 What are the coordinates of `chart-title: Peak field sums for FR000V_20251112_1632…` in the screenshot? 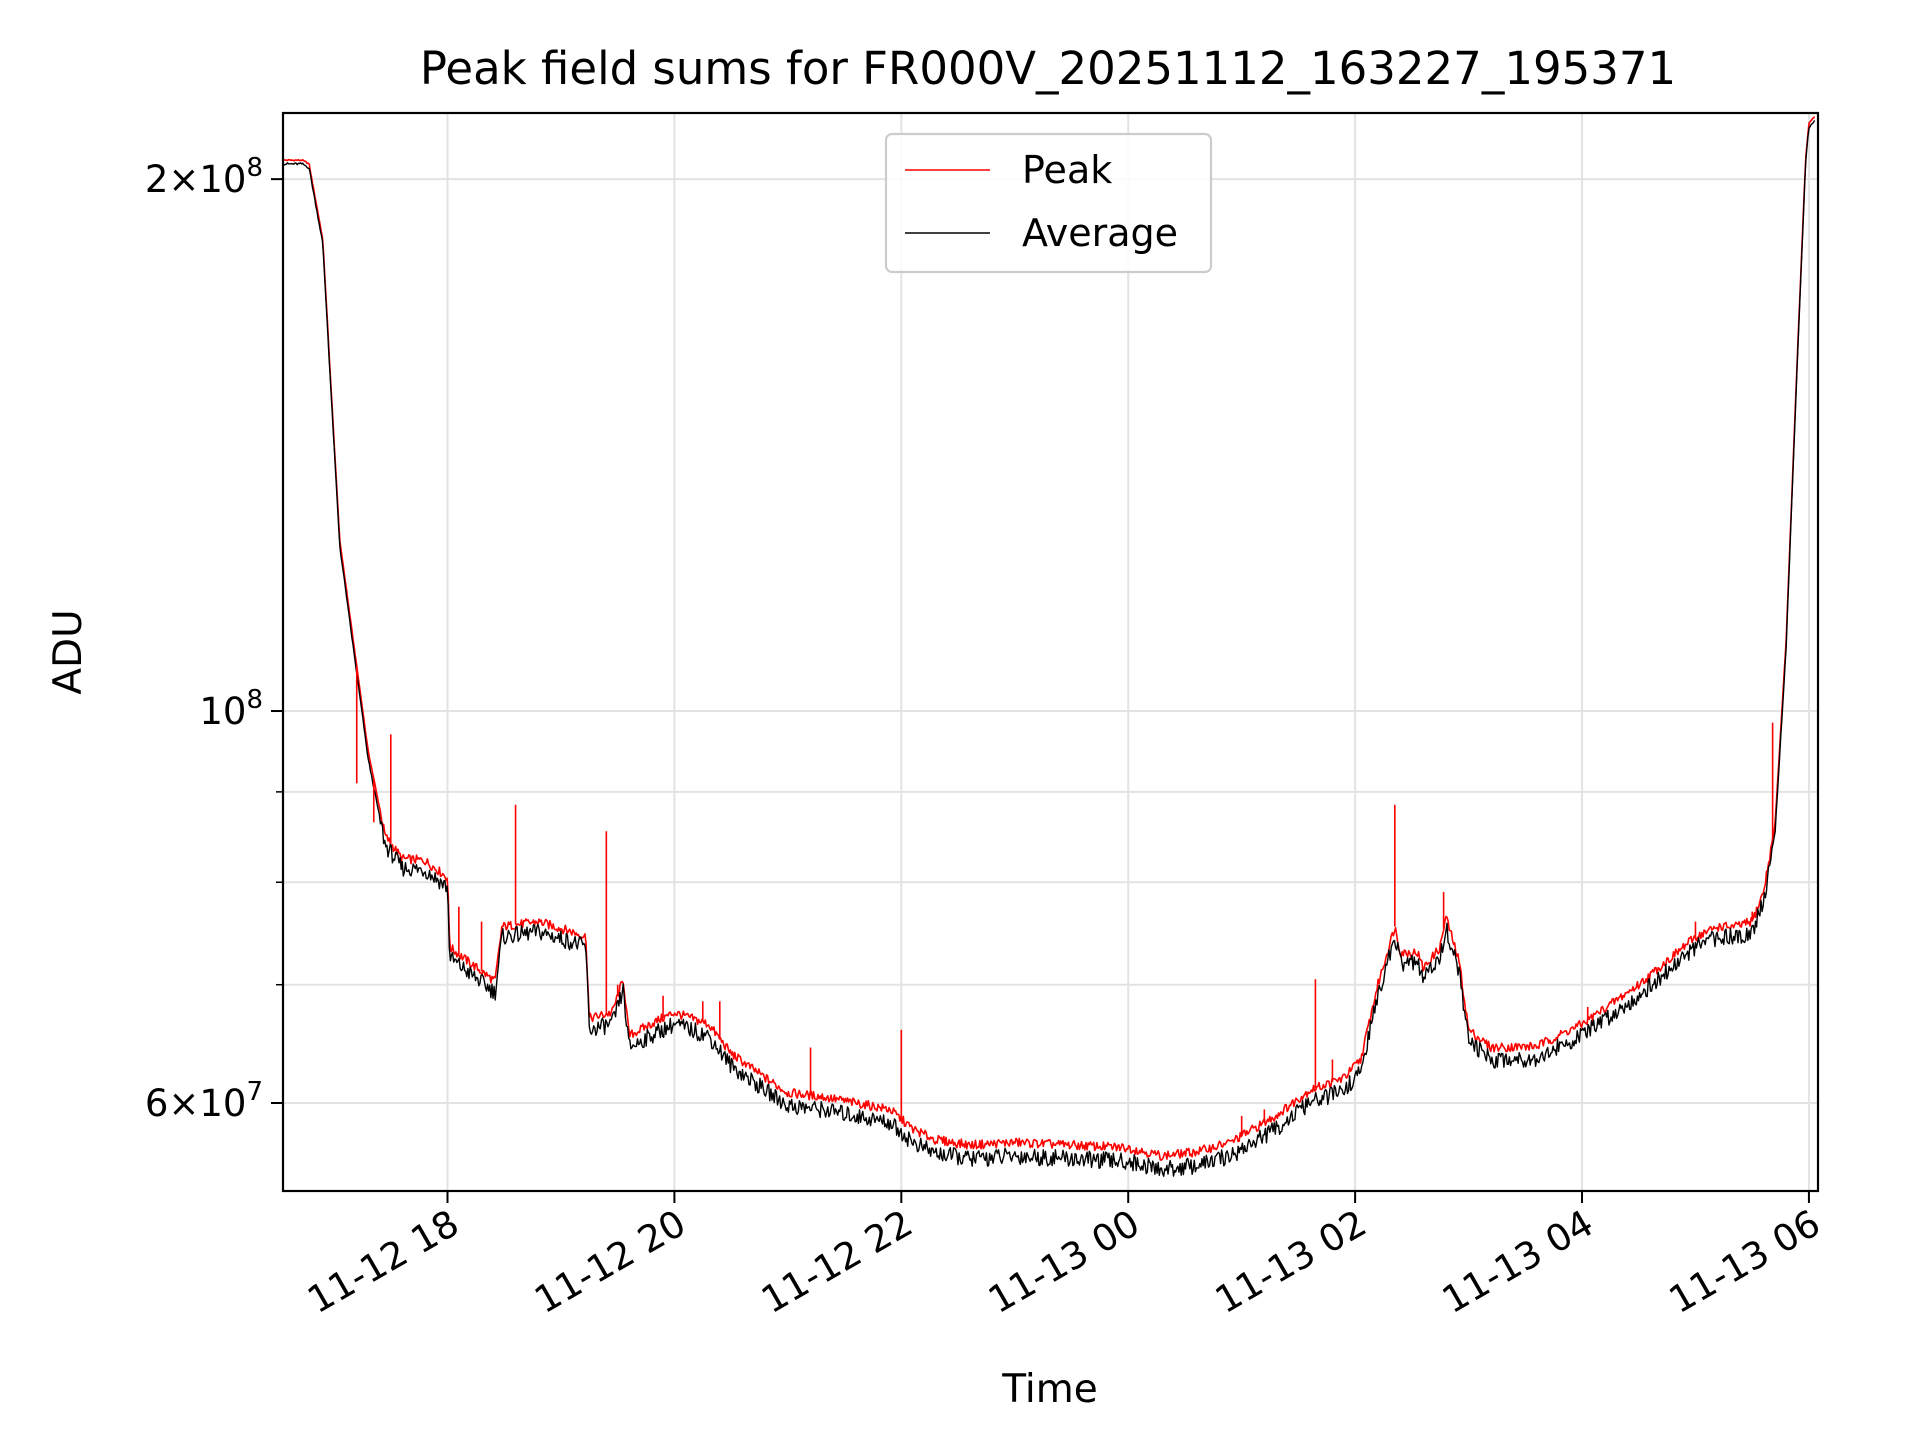 It's located at (1048, 68).